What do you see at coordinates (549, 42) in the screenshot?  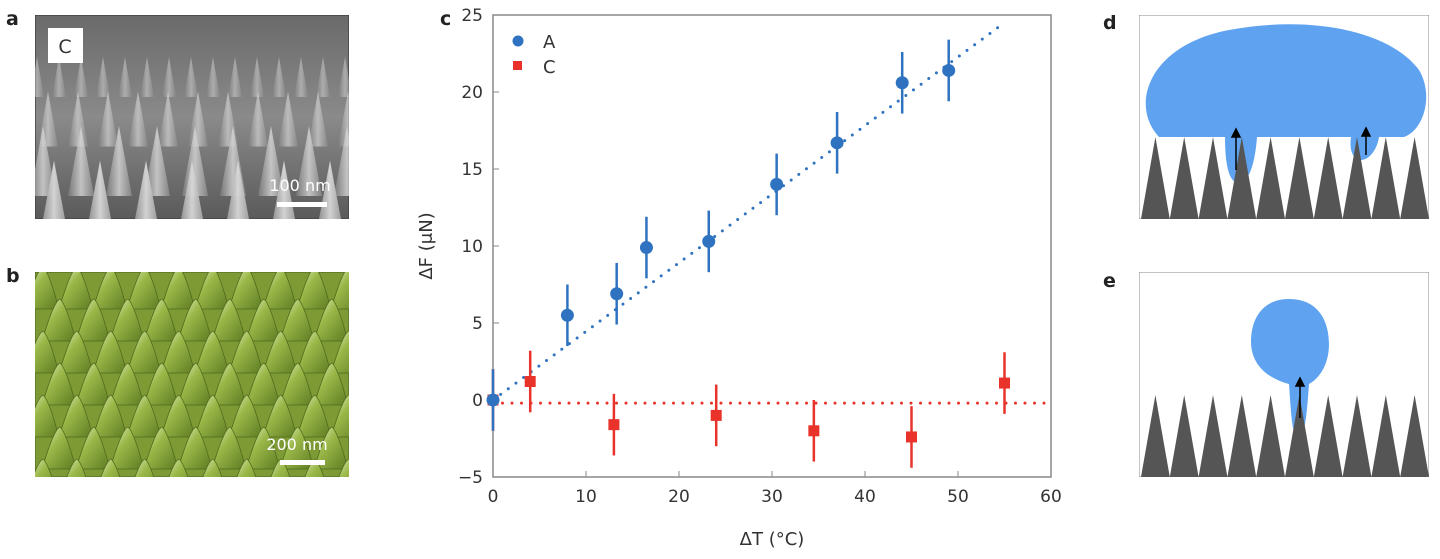 I see `legend-label-A: A` at bounding box center [549, 42].